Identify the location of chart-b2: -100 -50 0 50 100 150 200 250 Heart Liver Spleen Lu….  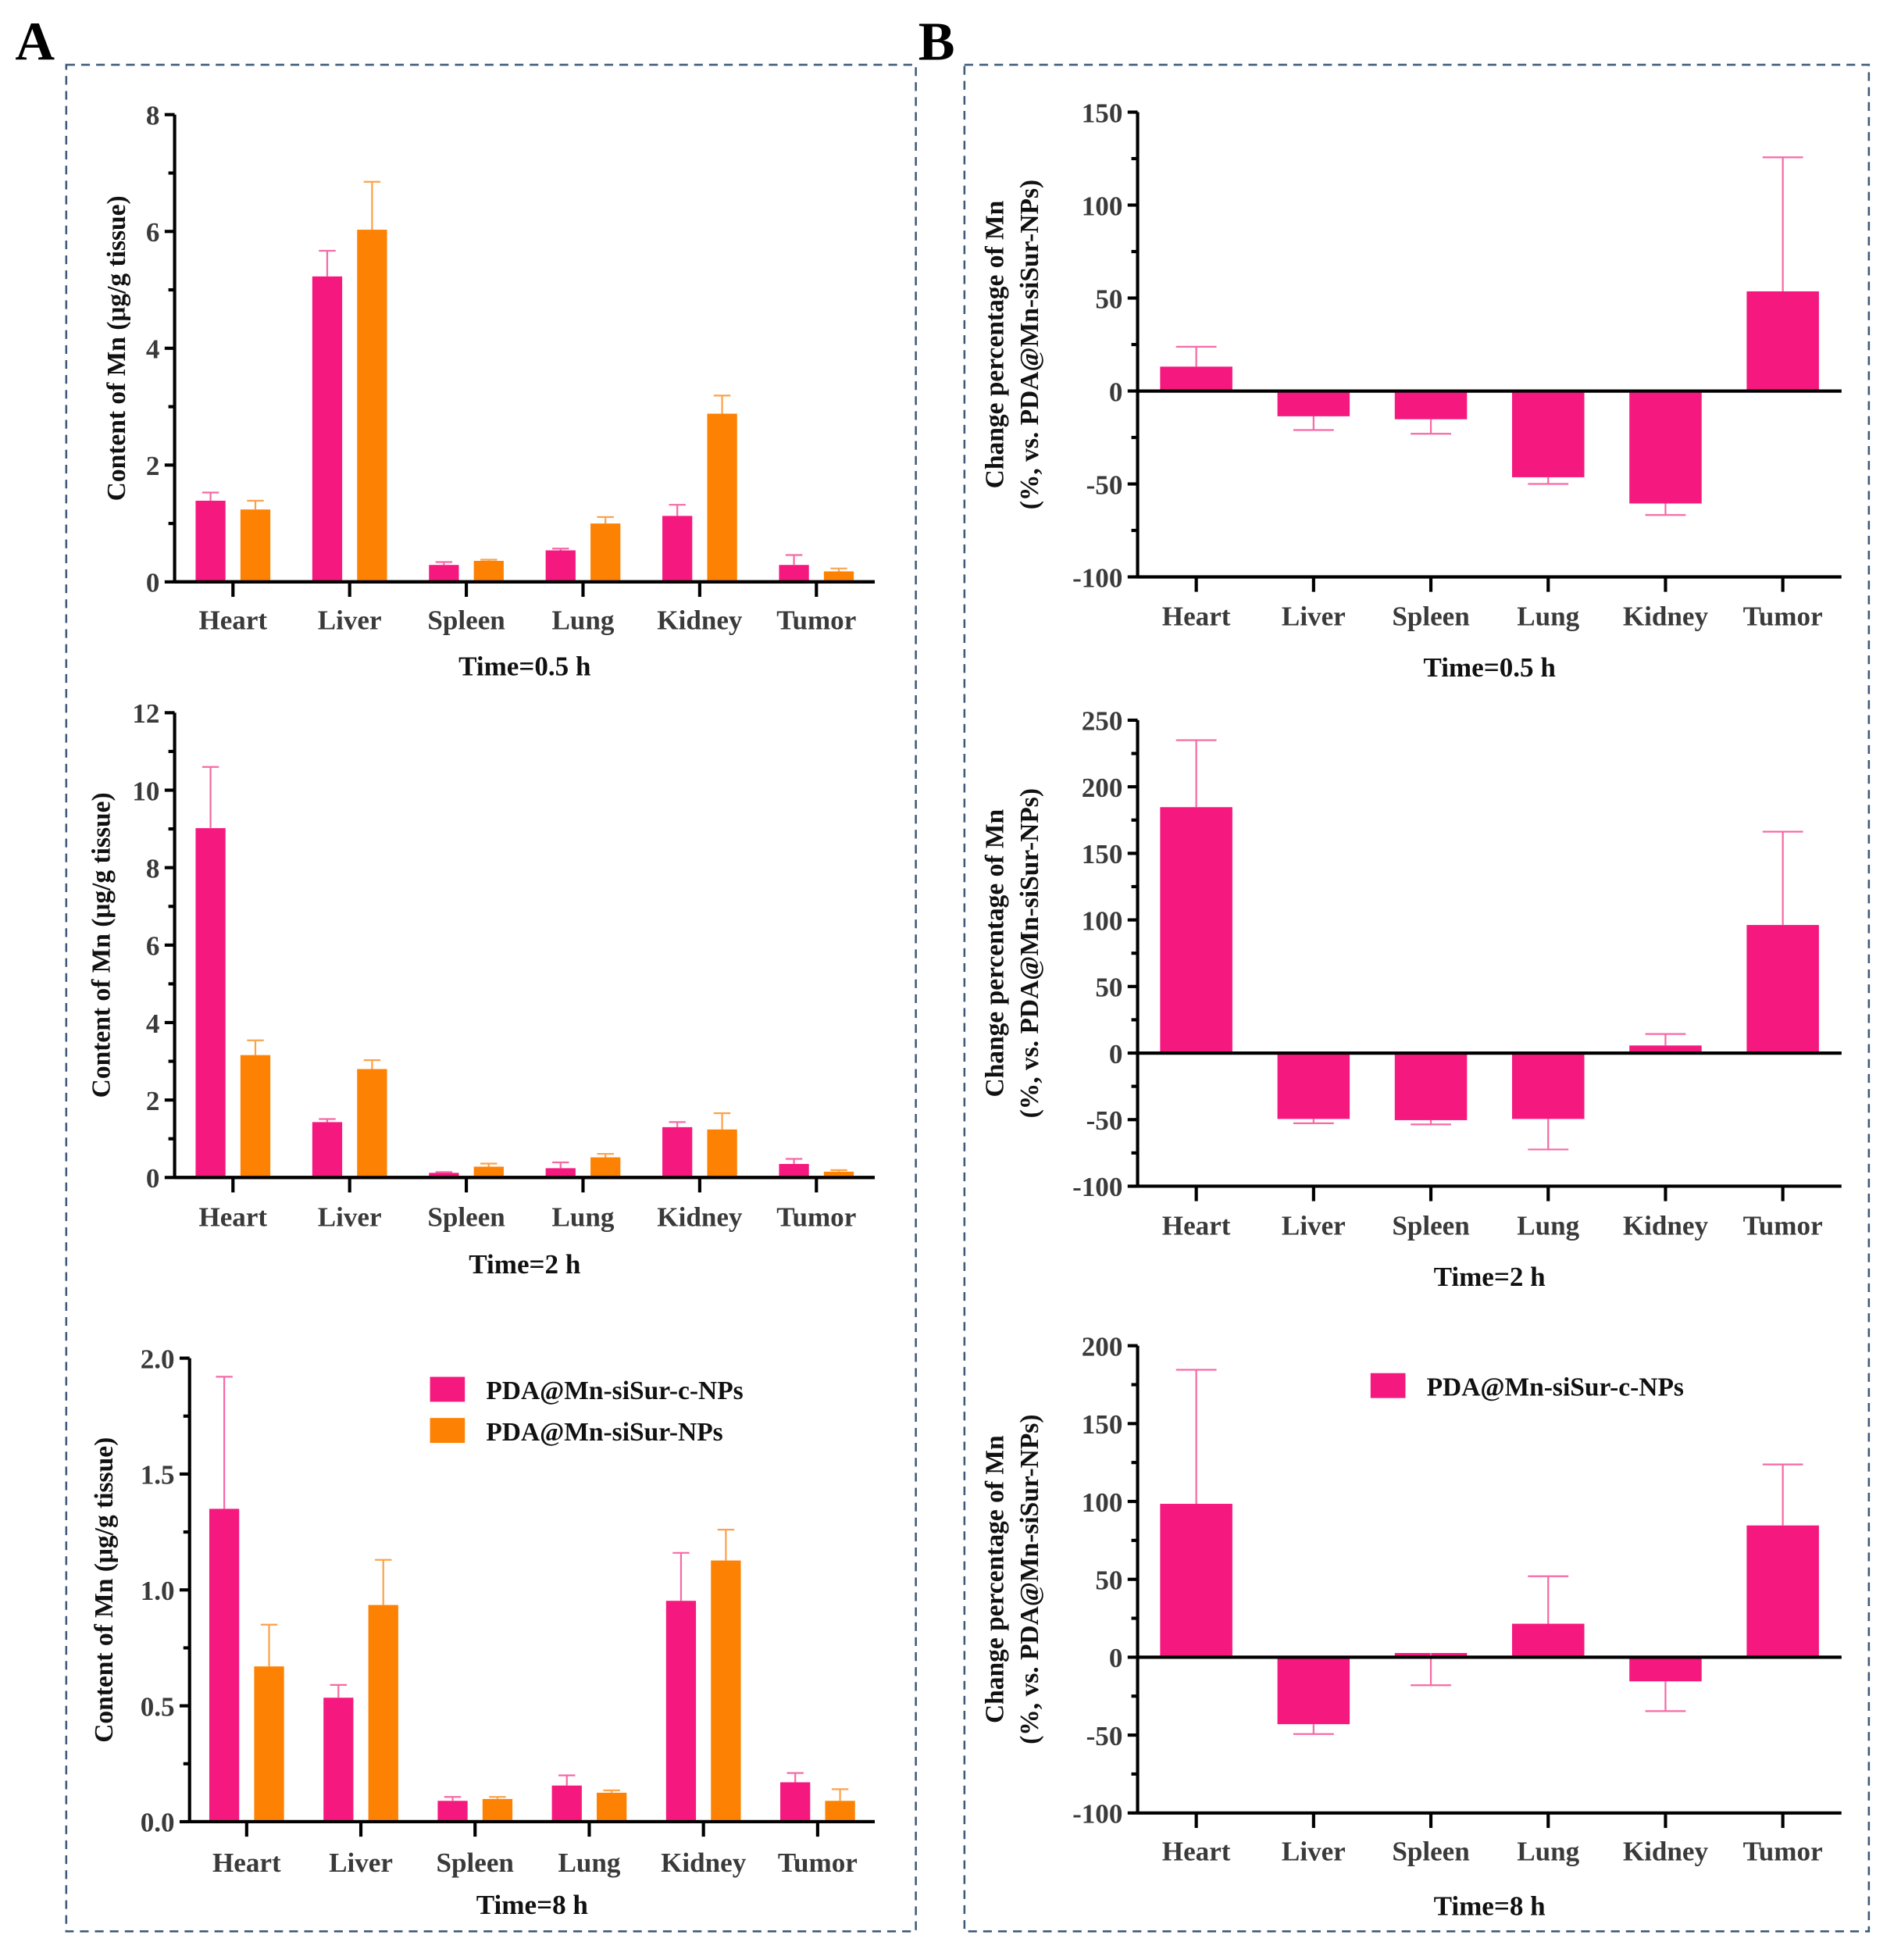
(1411, 999).